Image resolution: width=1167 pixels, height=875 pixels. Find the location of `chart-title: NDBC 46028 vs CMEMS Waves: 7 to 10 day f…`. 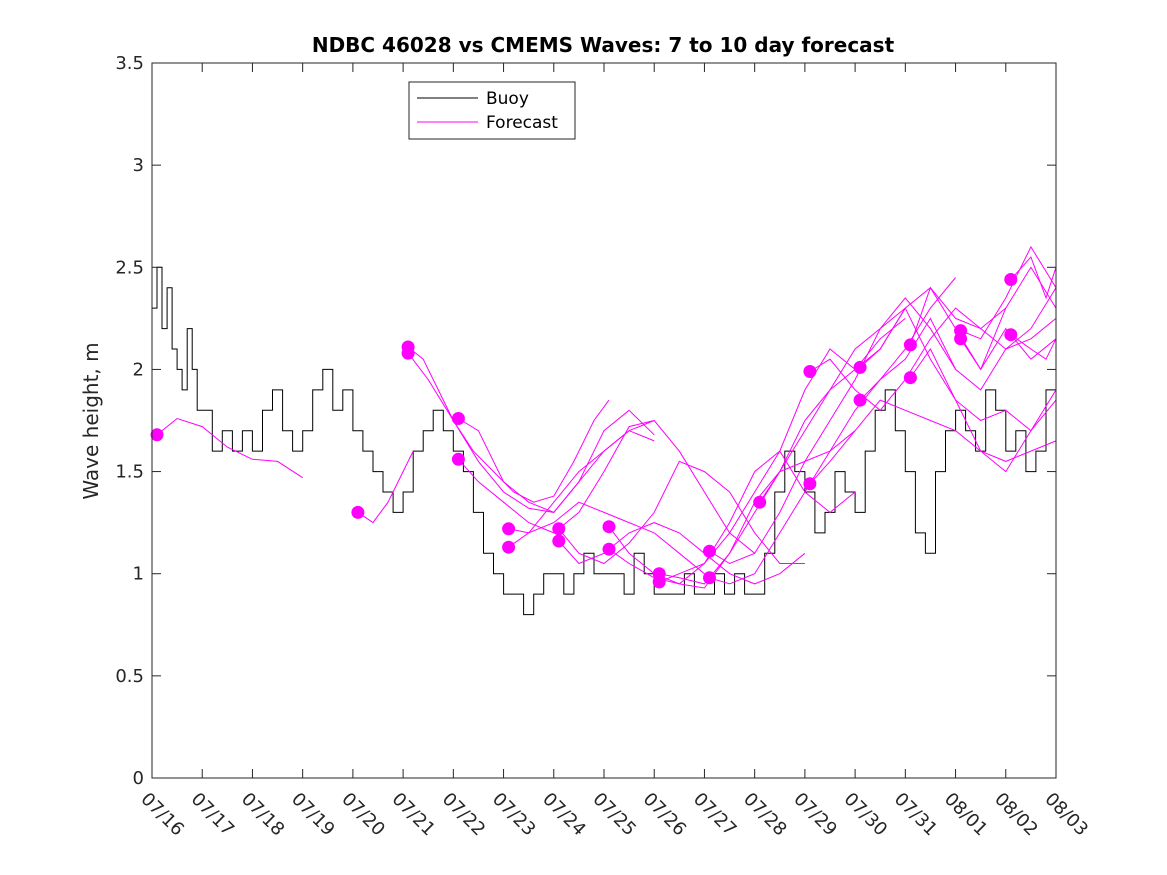

chart-title: NDBC 46028 vs CMEMS Waves: 7 to 10 day f… is located at coordinates (603, 45).